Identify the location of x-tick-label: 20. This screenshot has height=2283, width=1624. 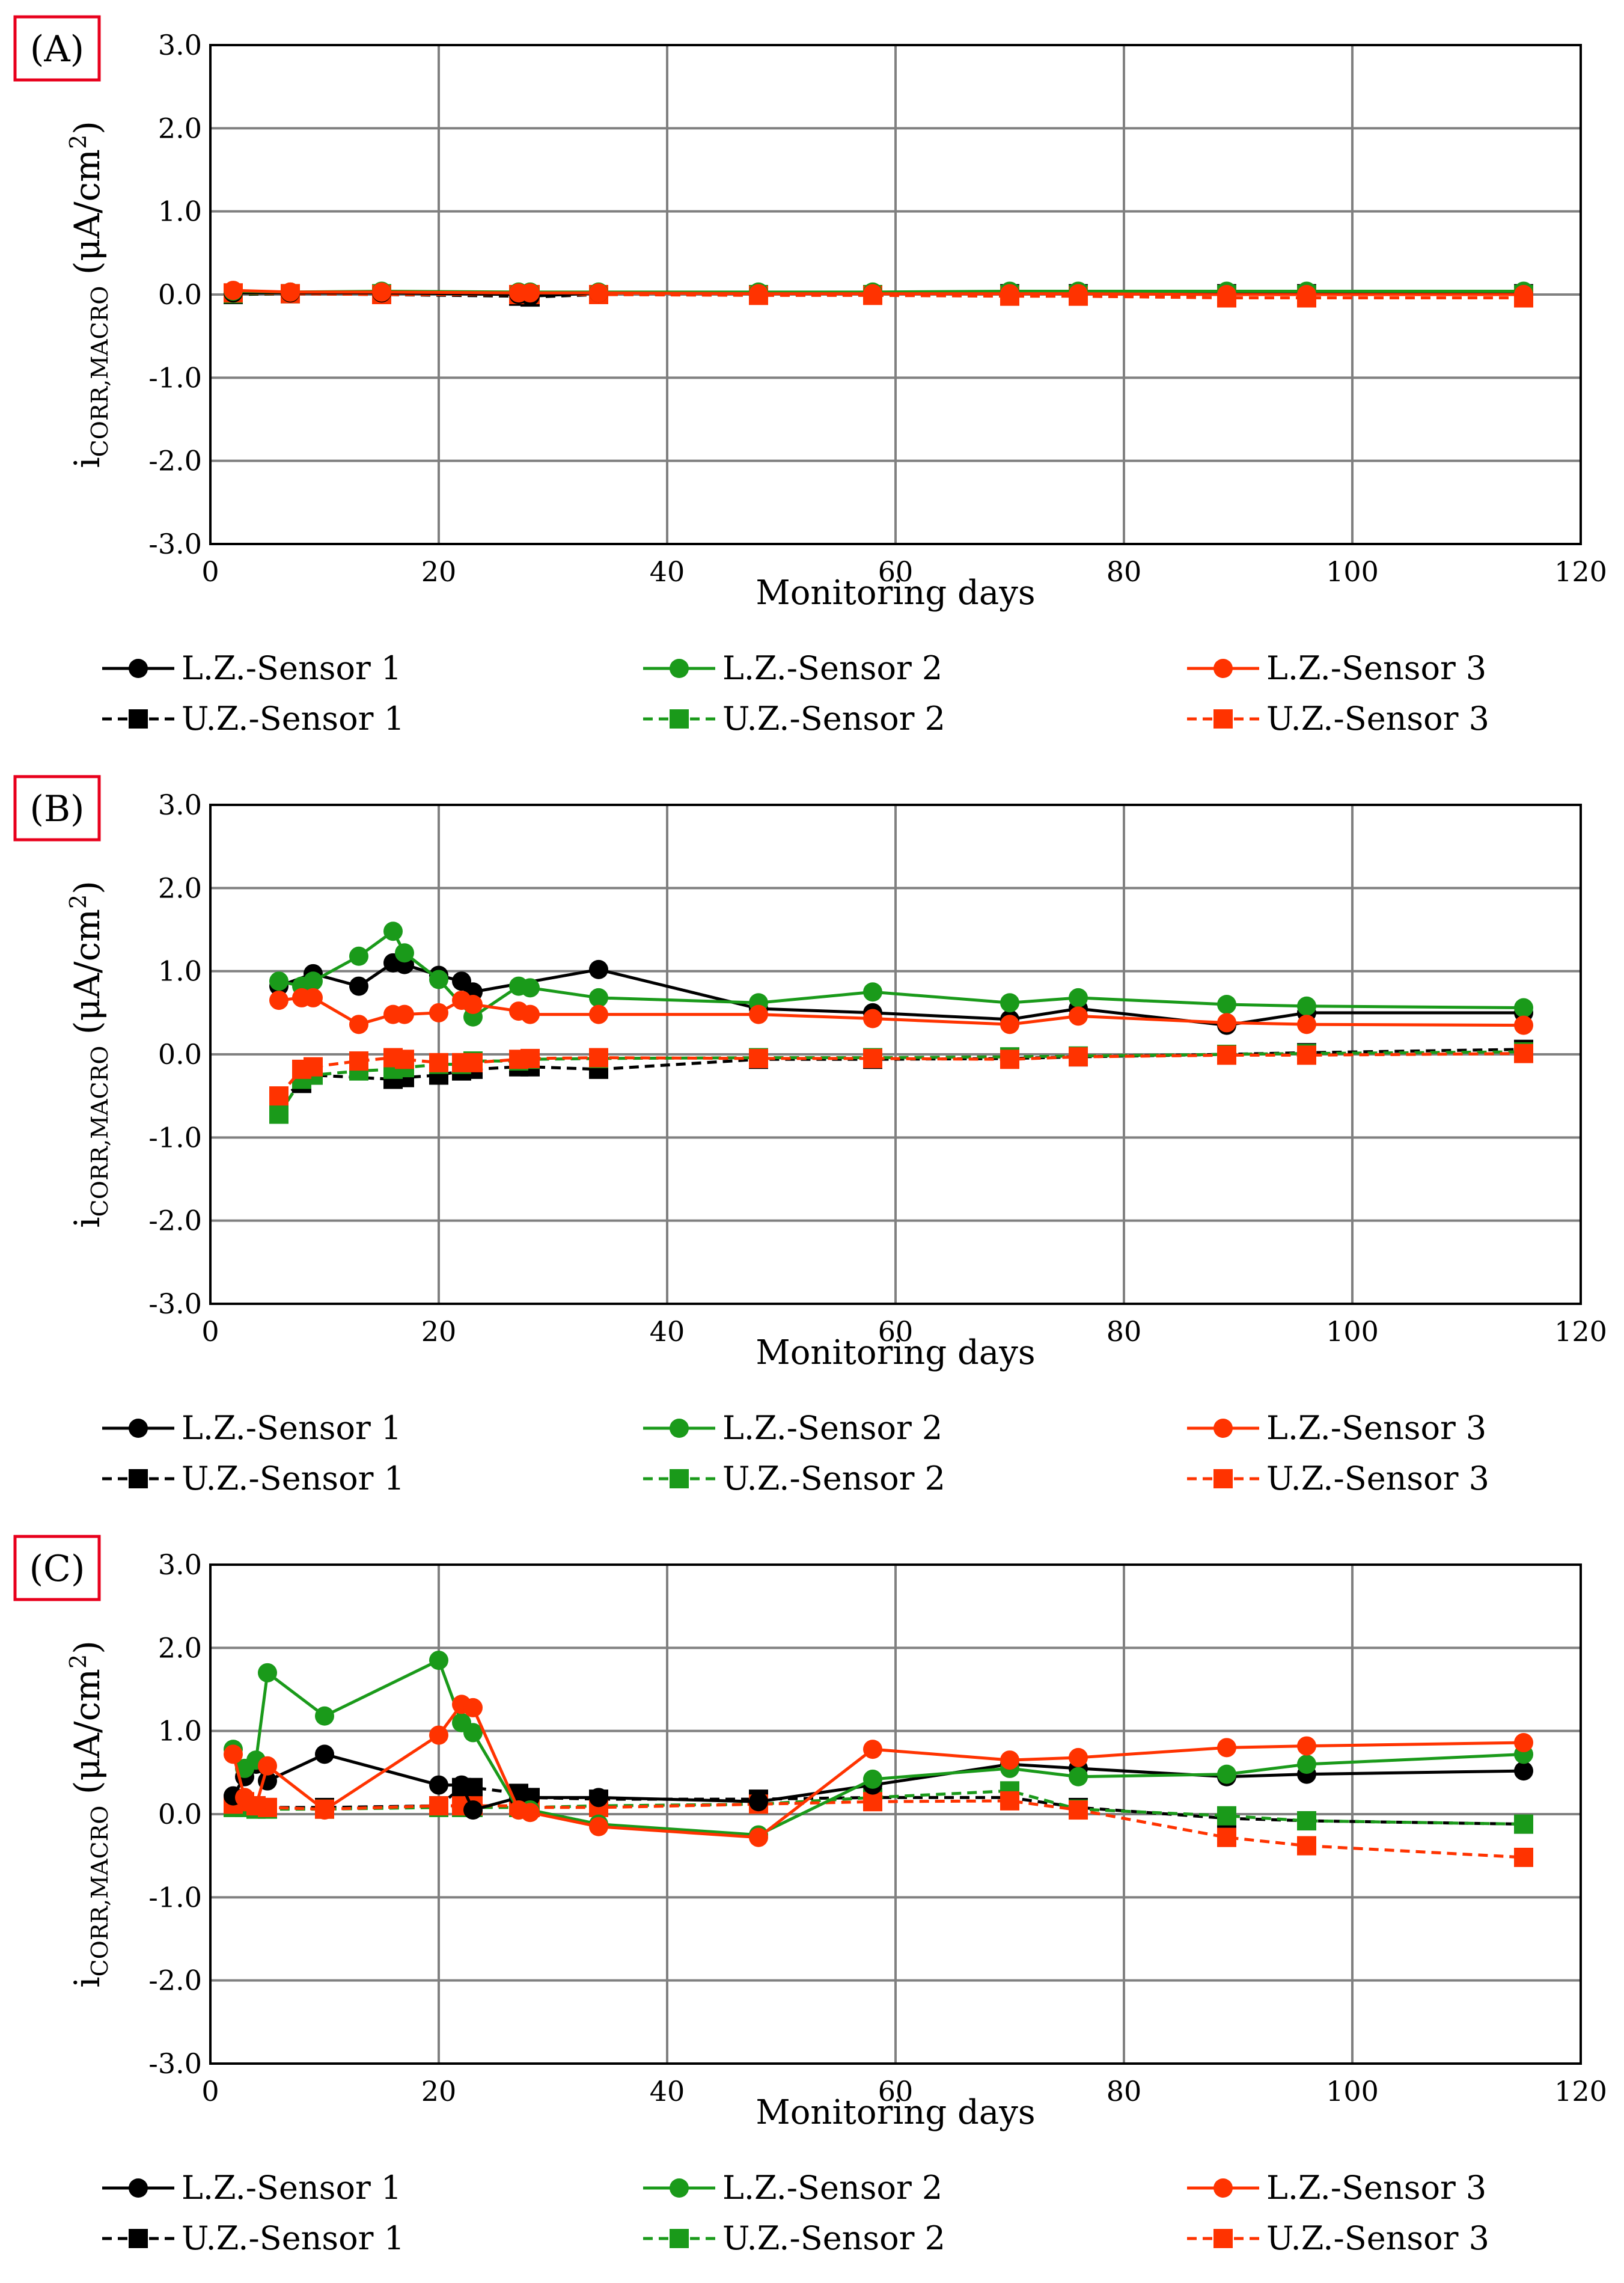
(439, 571).